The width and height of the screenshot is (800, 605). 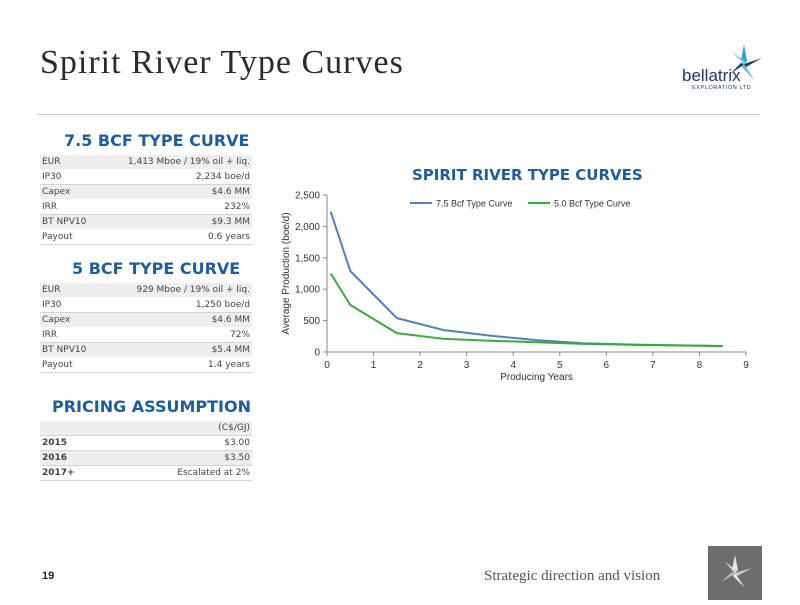 I want to click on row-label: 2017+, so click(x=74, y=473).